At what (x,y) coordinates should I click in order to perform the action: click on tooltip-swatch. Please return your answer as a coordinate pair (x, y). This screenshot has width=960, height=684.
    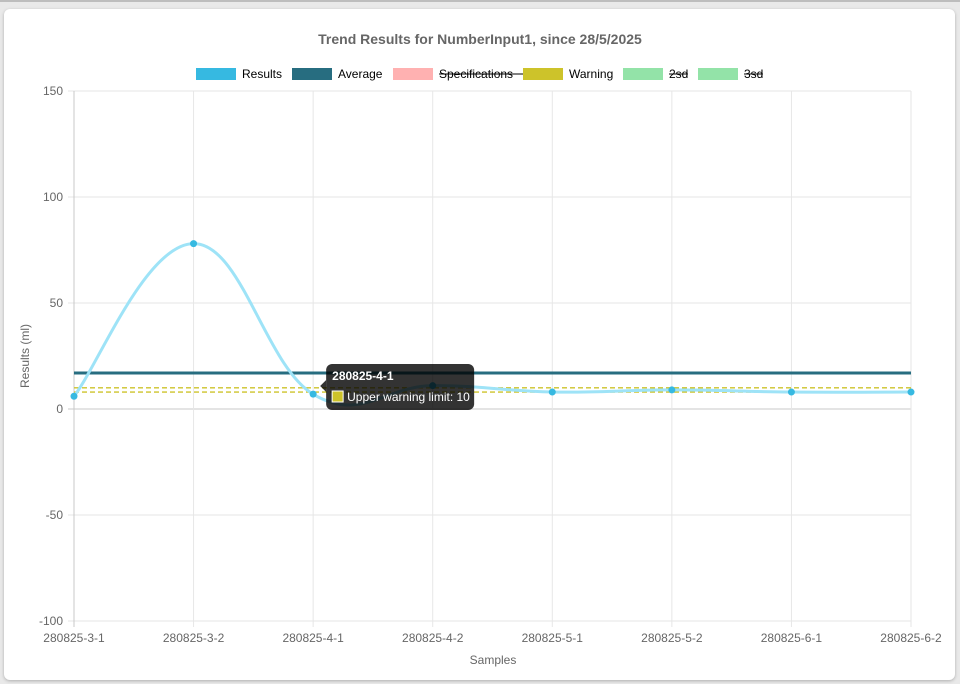
    Looking at the image, I should click on (337, 396).